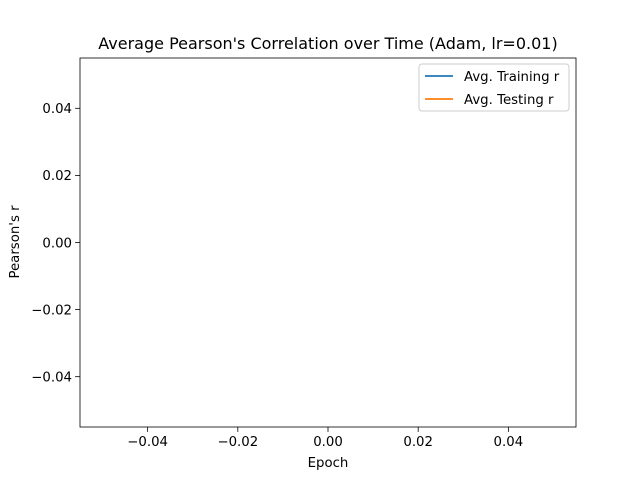  Describe the element at coordinates (51, 377) in the screenshot. I see `y-tick-label: −0.04` at that location.